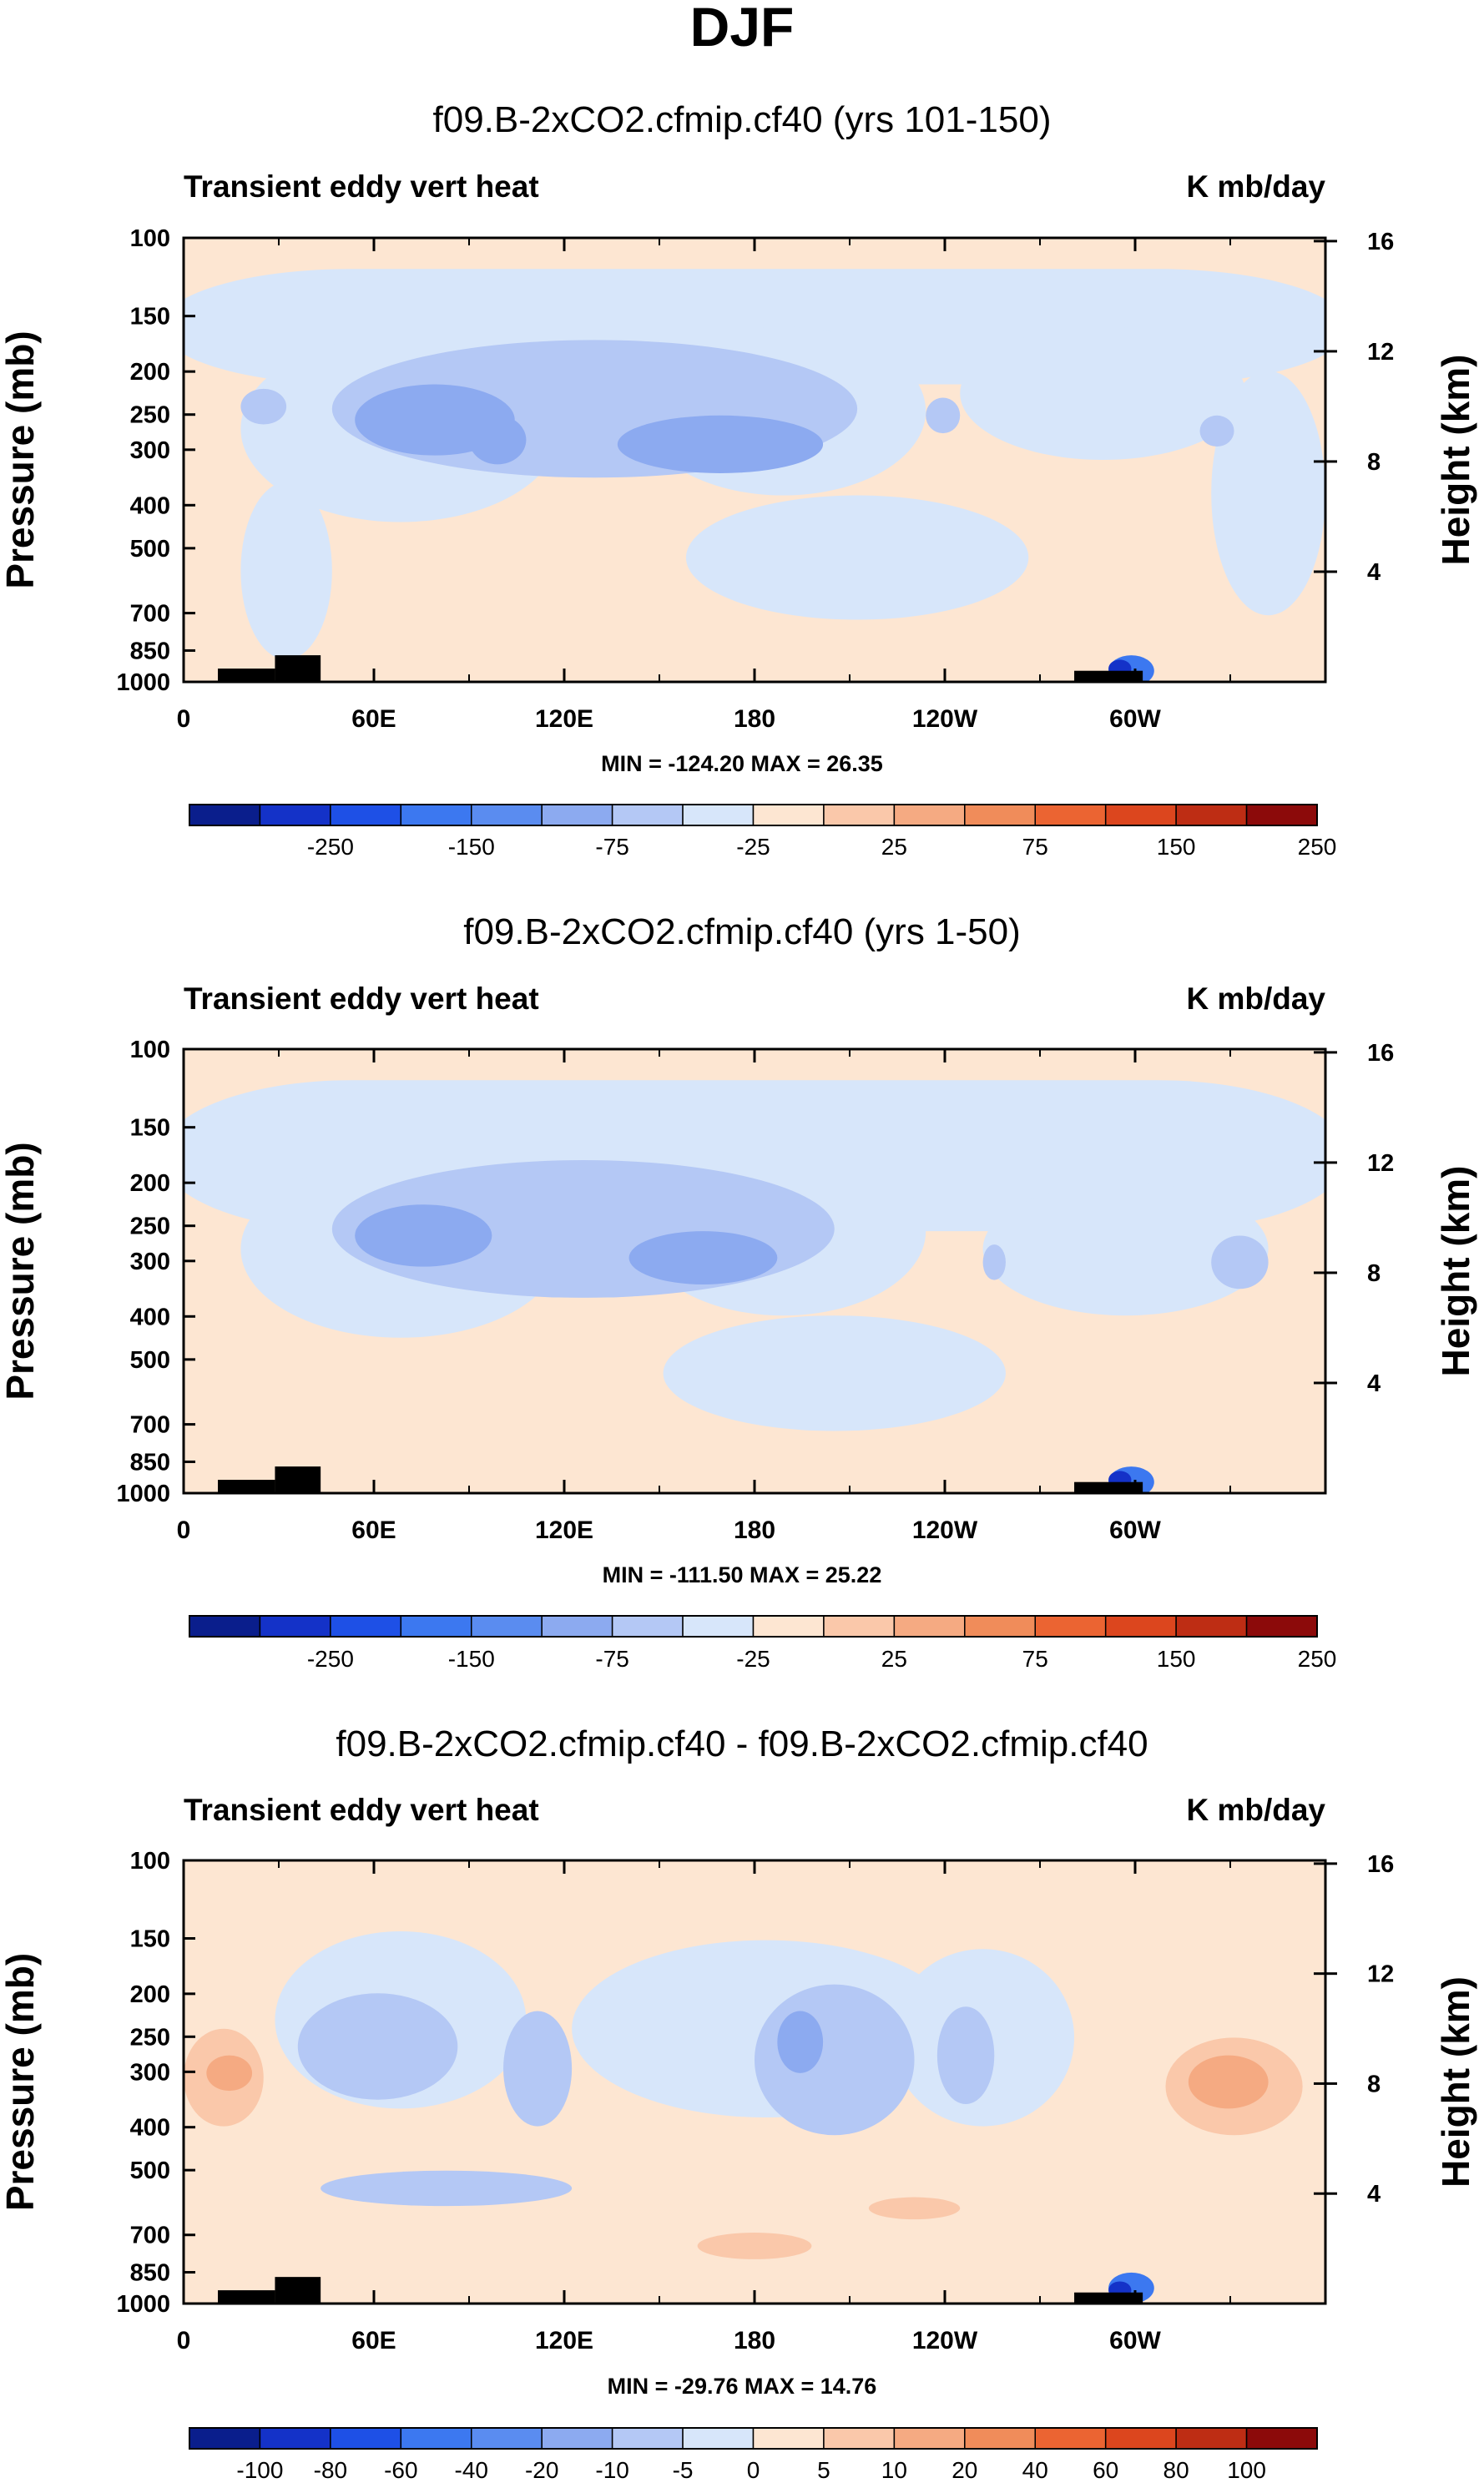 The width and height of the screenshot is (1484, 2483). I want to click on colorbar-label: 75, so click(1035, 1659).